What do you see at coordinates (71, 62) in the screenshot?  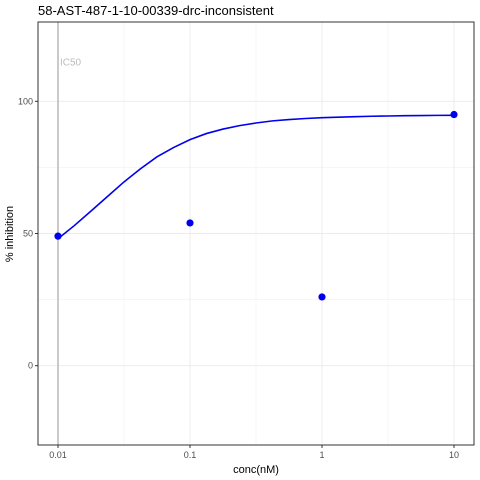 I see `ic50-label: IC50` at bounding box center [71, 62].